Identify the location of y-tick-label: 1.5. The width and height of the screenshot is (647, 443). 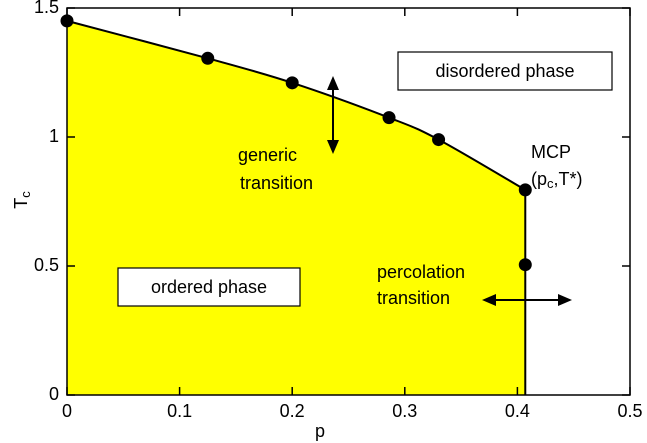
(46, 8).